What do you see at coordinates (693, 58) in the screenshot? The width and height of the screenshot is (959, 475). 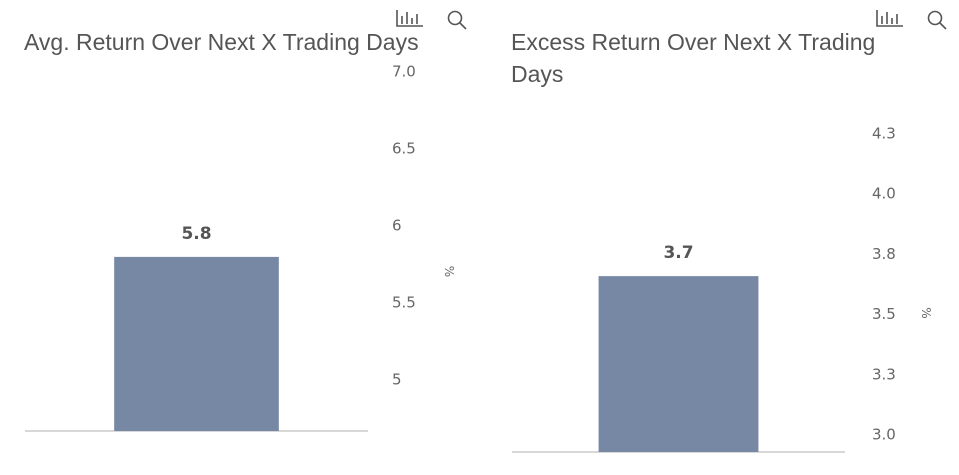 I see `chart-title: Excess Return Over Next X Trading Days` at bounding box center [693, 58].